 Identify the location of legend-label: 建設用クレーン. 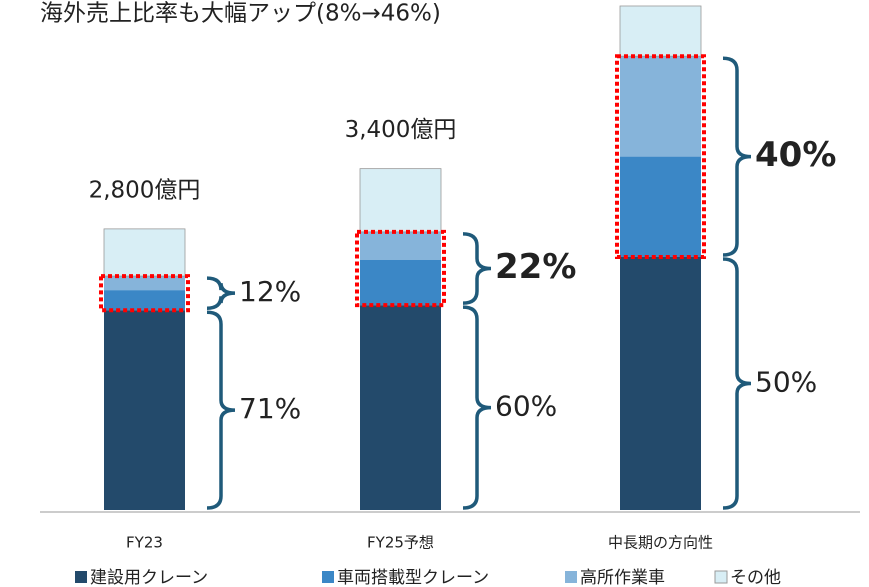
(149, 577).